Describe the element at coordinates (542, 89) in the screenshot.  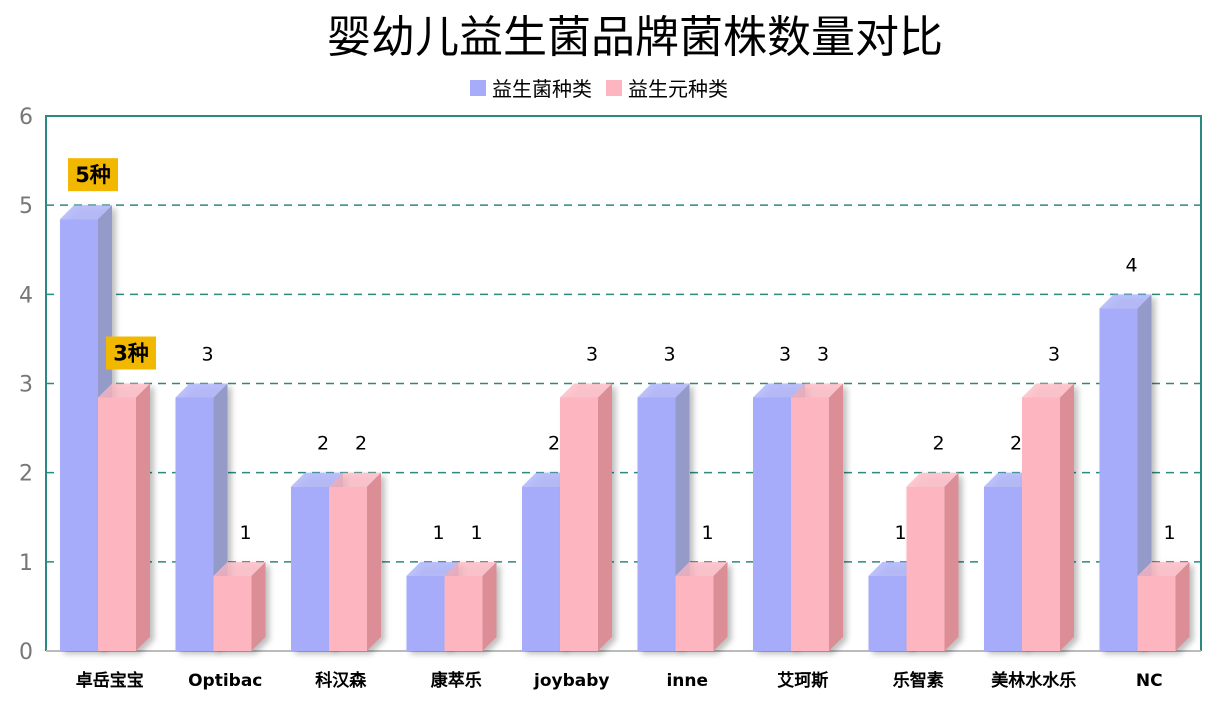
I see `legend-label: 益生菌种类` at that location.